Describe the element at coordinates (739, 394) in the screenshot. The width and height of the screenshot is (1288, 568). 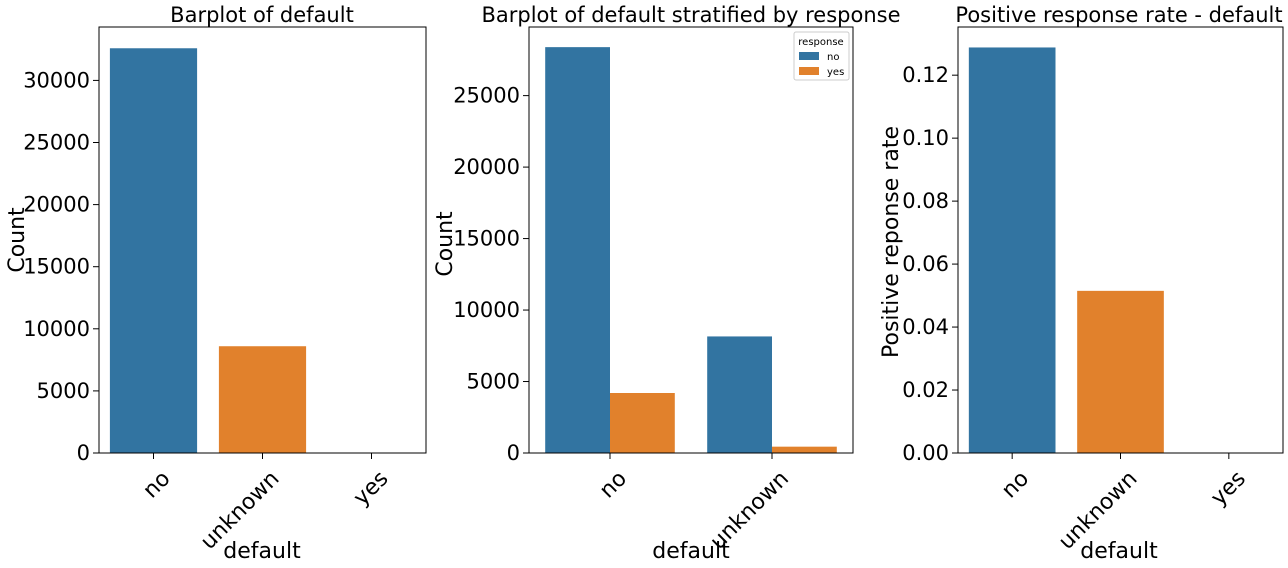
I see `bar-unknown-no` at that location.